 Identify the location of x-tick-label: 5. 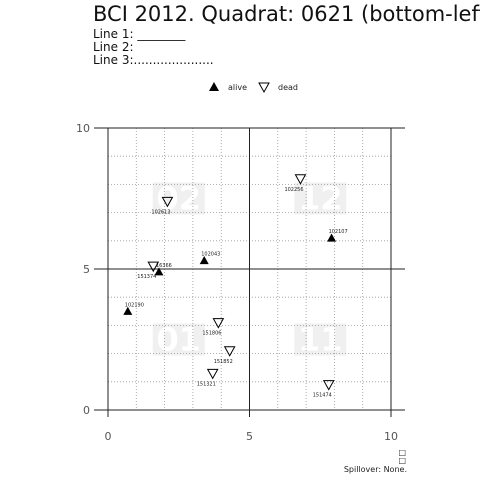
(249, 436).